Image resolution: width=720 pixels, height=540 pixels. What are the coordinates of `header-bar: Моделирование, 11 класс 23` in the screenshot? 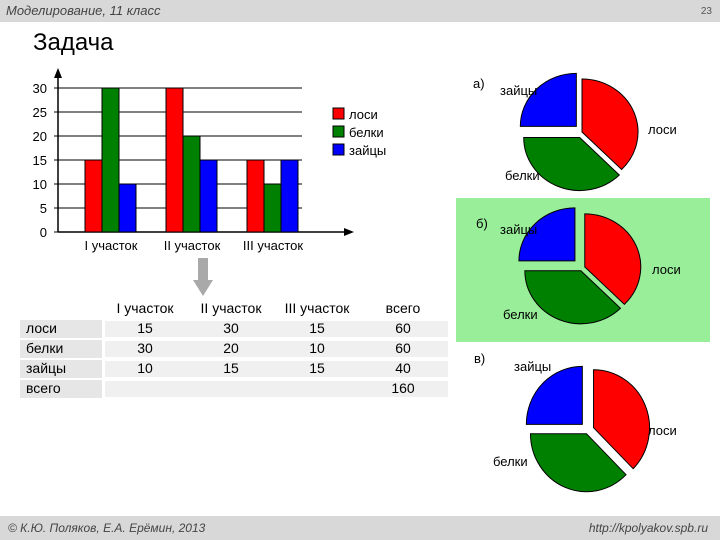 It's located at (360, 11).